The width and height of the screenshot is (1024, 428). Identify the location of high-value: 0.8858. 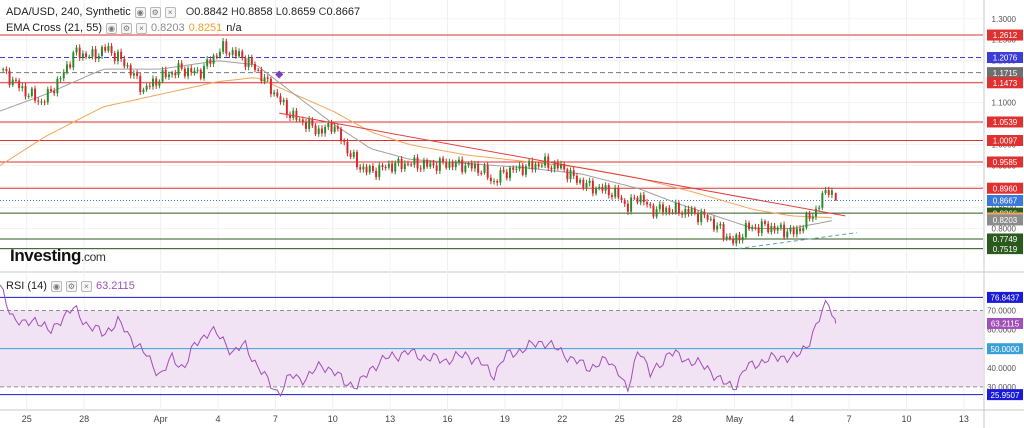
(255, 12).